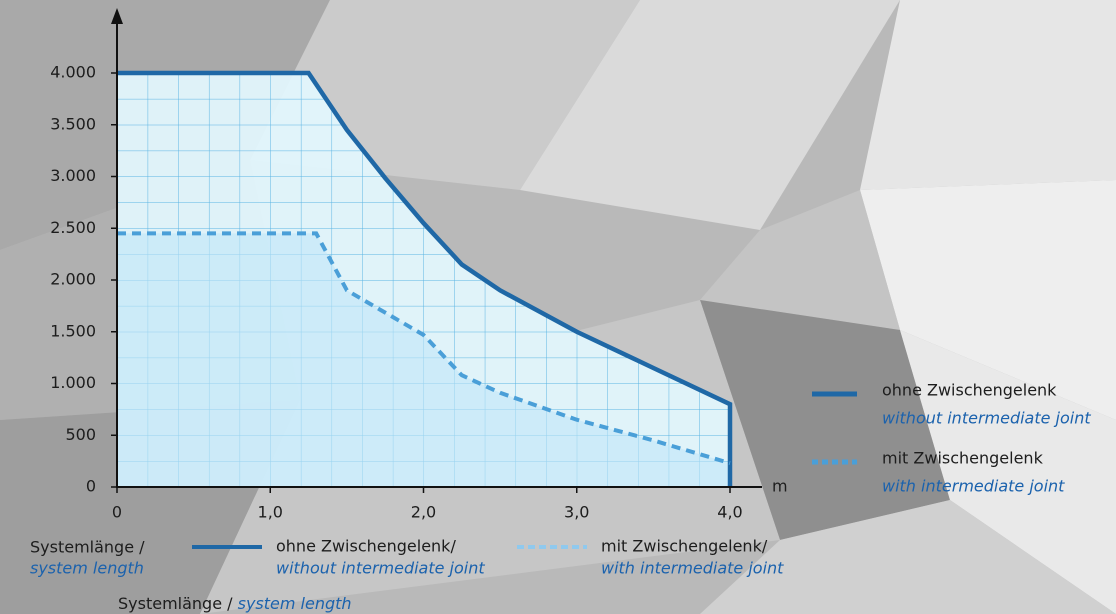  I want to click on y-tick-label: 2.000, so click(73, 279).